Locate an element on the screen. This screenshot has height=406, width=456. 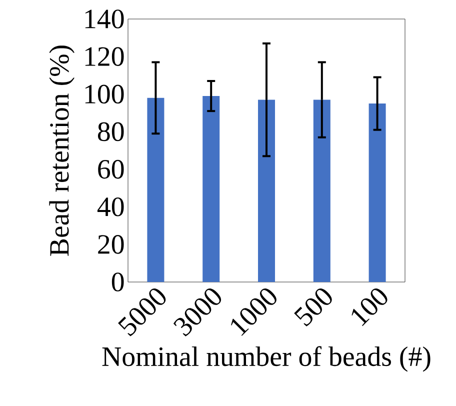
y-tick-label: 20 is located at coordinates (111, 244).